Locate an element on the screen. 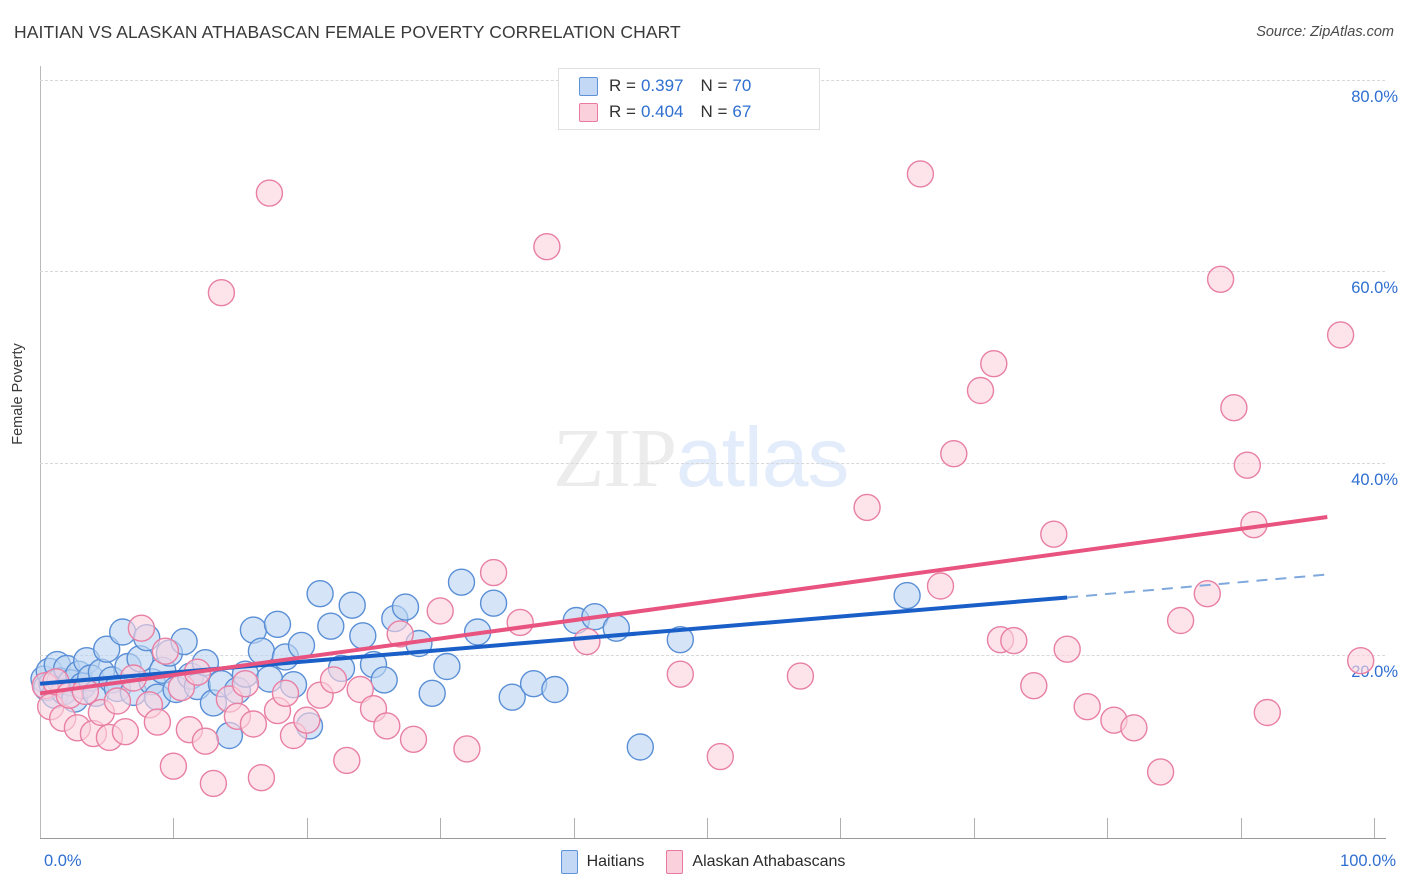  x-tick-label-min: 0.0% is located at coordinates (63, 861).